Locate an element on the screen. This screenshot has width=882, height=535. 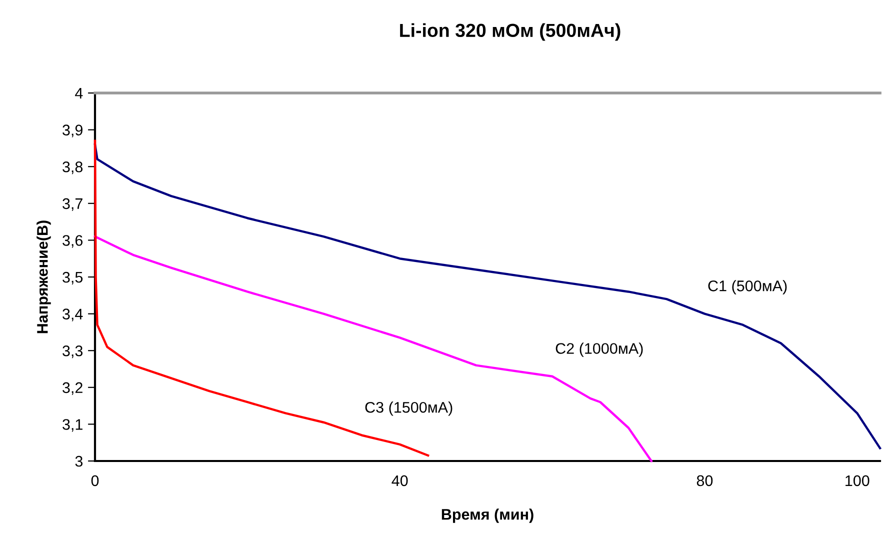
x-tick-label: 100 is located at coordinates (858, 480).